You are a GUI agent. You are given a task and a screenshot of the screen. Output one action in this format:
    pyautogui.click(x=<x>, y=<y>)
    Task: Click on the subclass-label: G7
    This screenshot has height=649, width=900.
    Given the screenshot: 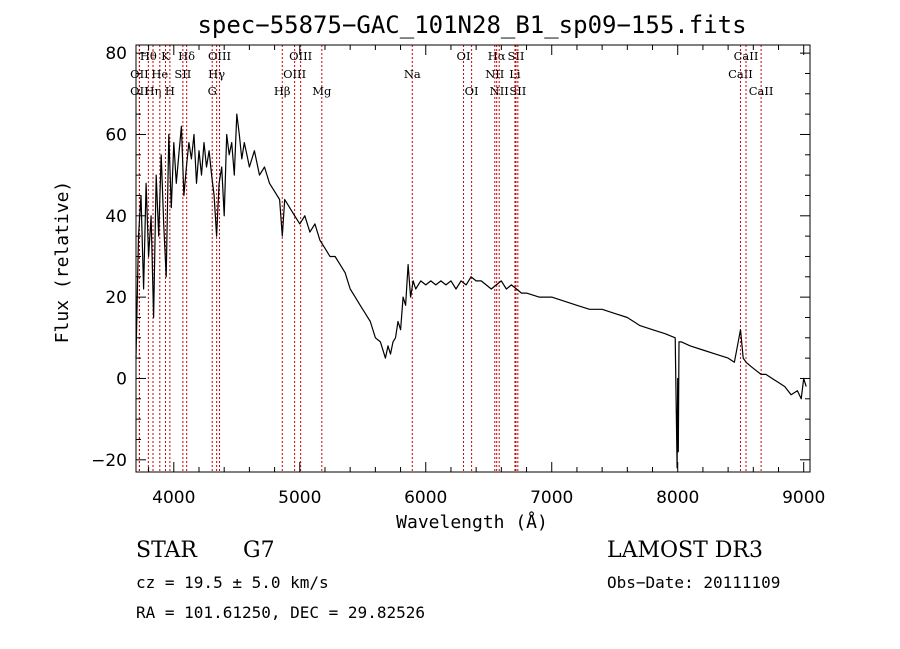 What is the action you would take?
    pyautogui.click(x=259, y=550)
    